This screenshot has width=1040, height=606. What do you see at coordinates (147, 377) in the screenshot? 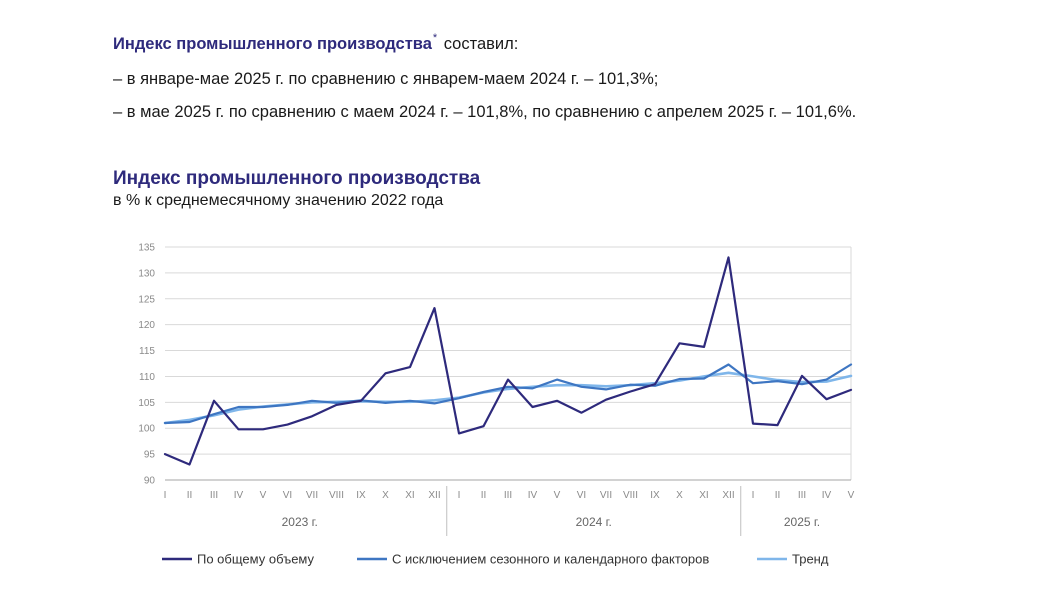
I see `y-tick-label: 110` at bounding box center [147, 377].